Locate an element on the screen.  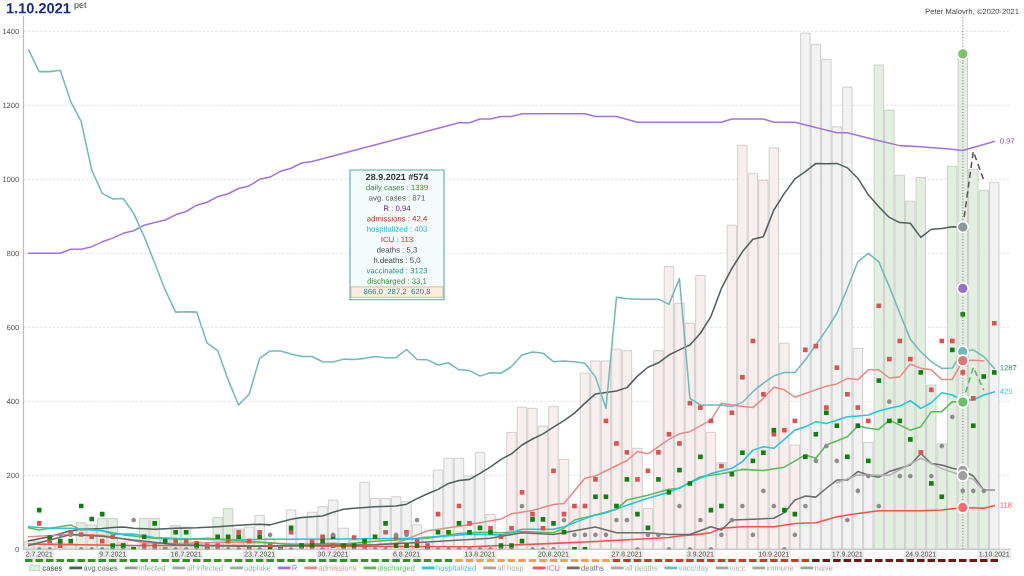
chart-title: 1.10.2021 is located at coordinates (38, 8).